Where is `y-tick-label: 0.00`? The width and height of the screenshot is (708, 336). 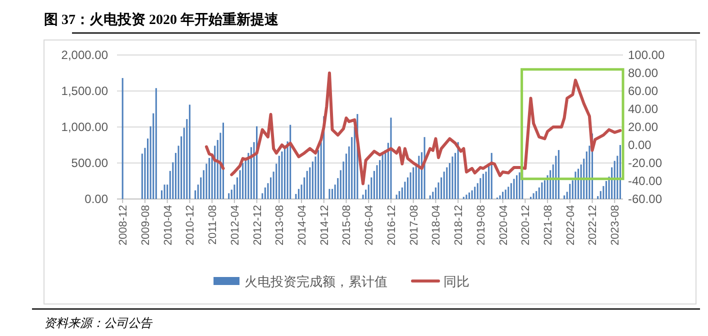 y-tick-label: 0.00 is located at coordinates (96, 199).